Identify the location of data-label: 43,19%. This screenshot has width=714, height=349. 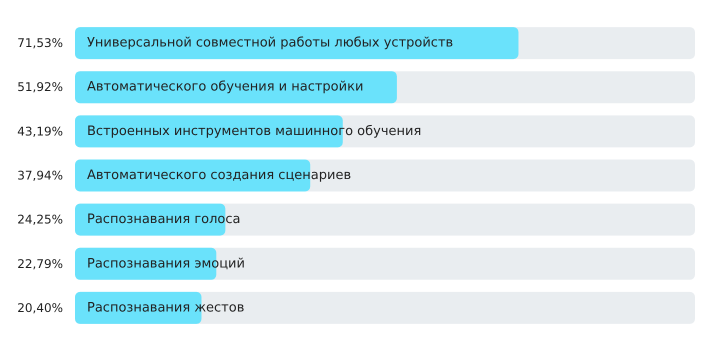
(40, 131).